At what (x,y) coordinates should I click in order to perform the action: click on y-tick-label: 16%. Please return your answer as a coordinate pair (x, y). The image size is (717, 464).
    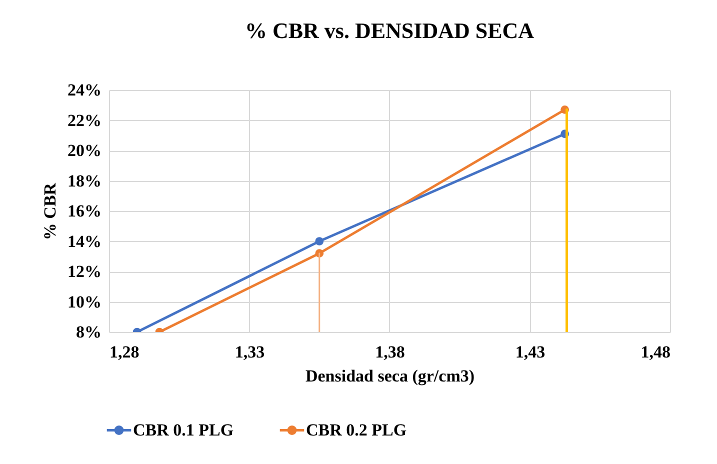
    Looking at the image, I should click on (85, 211).